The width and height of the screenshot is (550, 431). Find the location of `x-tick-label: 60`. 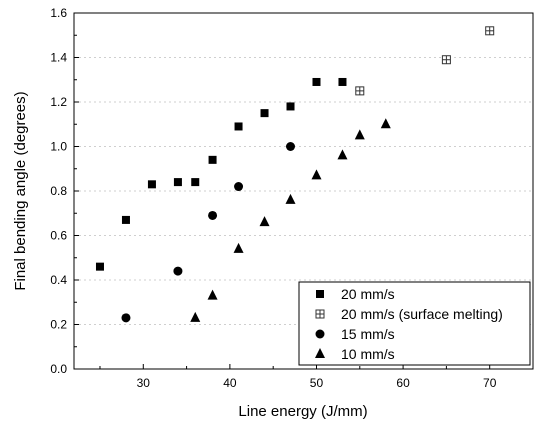

x-tick-label: 60 is located at coordinates (403, 383).